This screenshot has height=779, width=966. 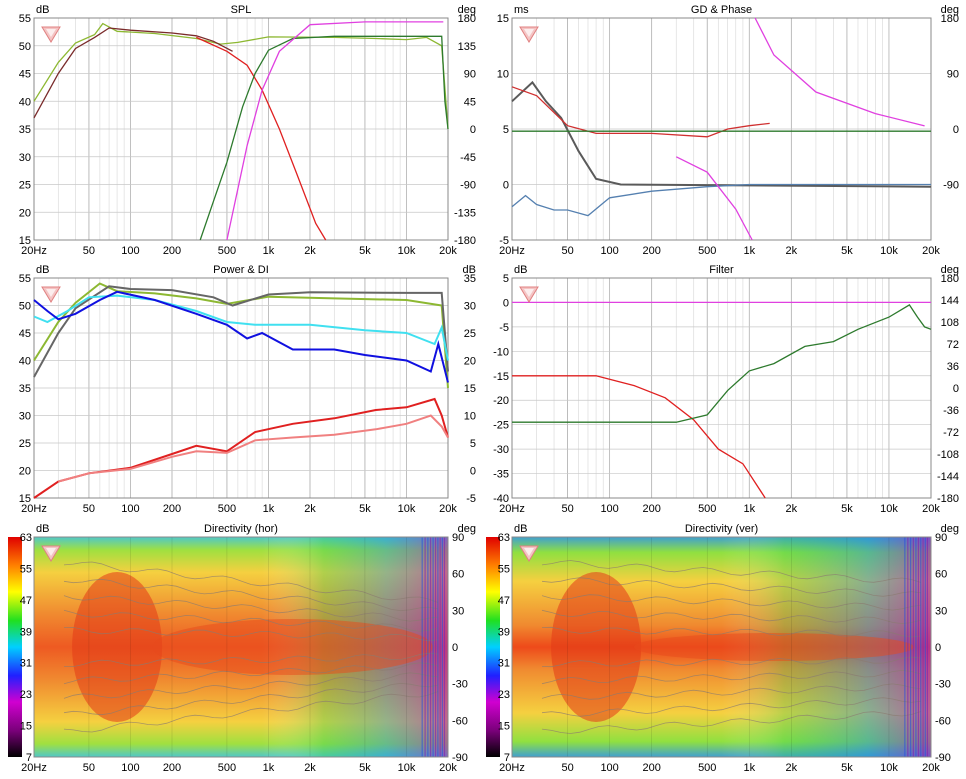 What do you see at coordinates (25, 75) in the screenshot?
I see `y-tick-label: 45` at bounding box center [25, 75].